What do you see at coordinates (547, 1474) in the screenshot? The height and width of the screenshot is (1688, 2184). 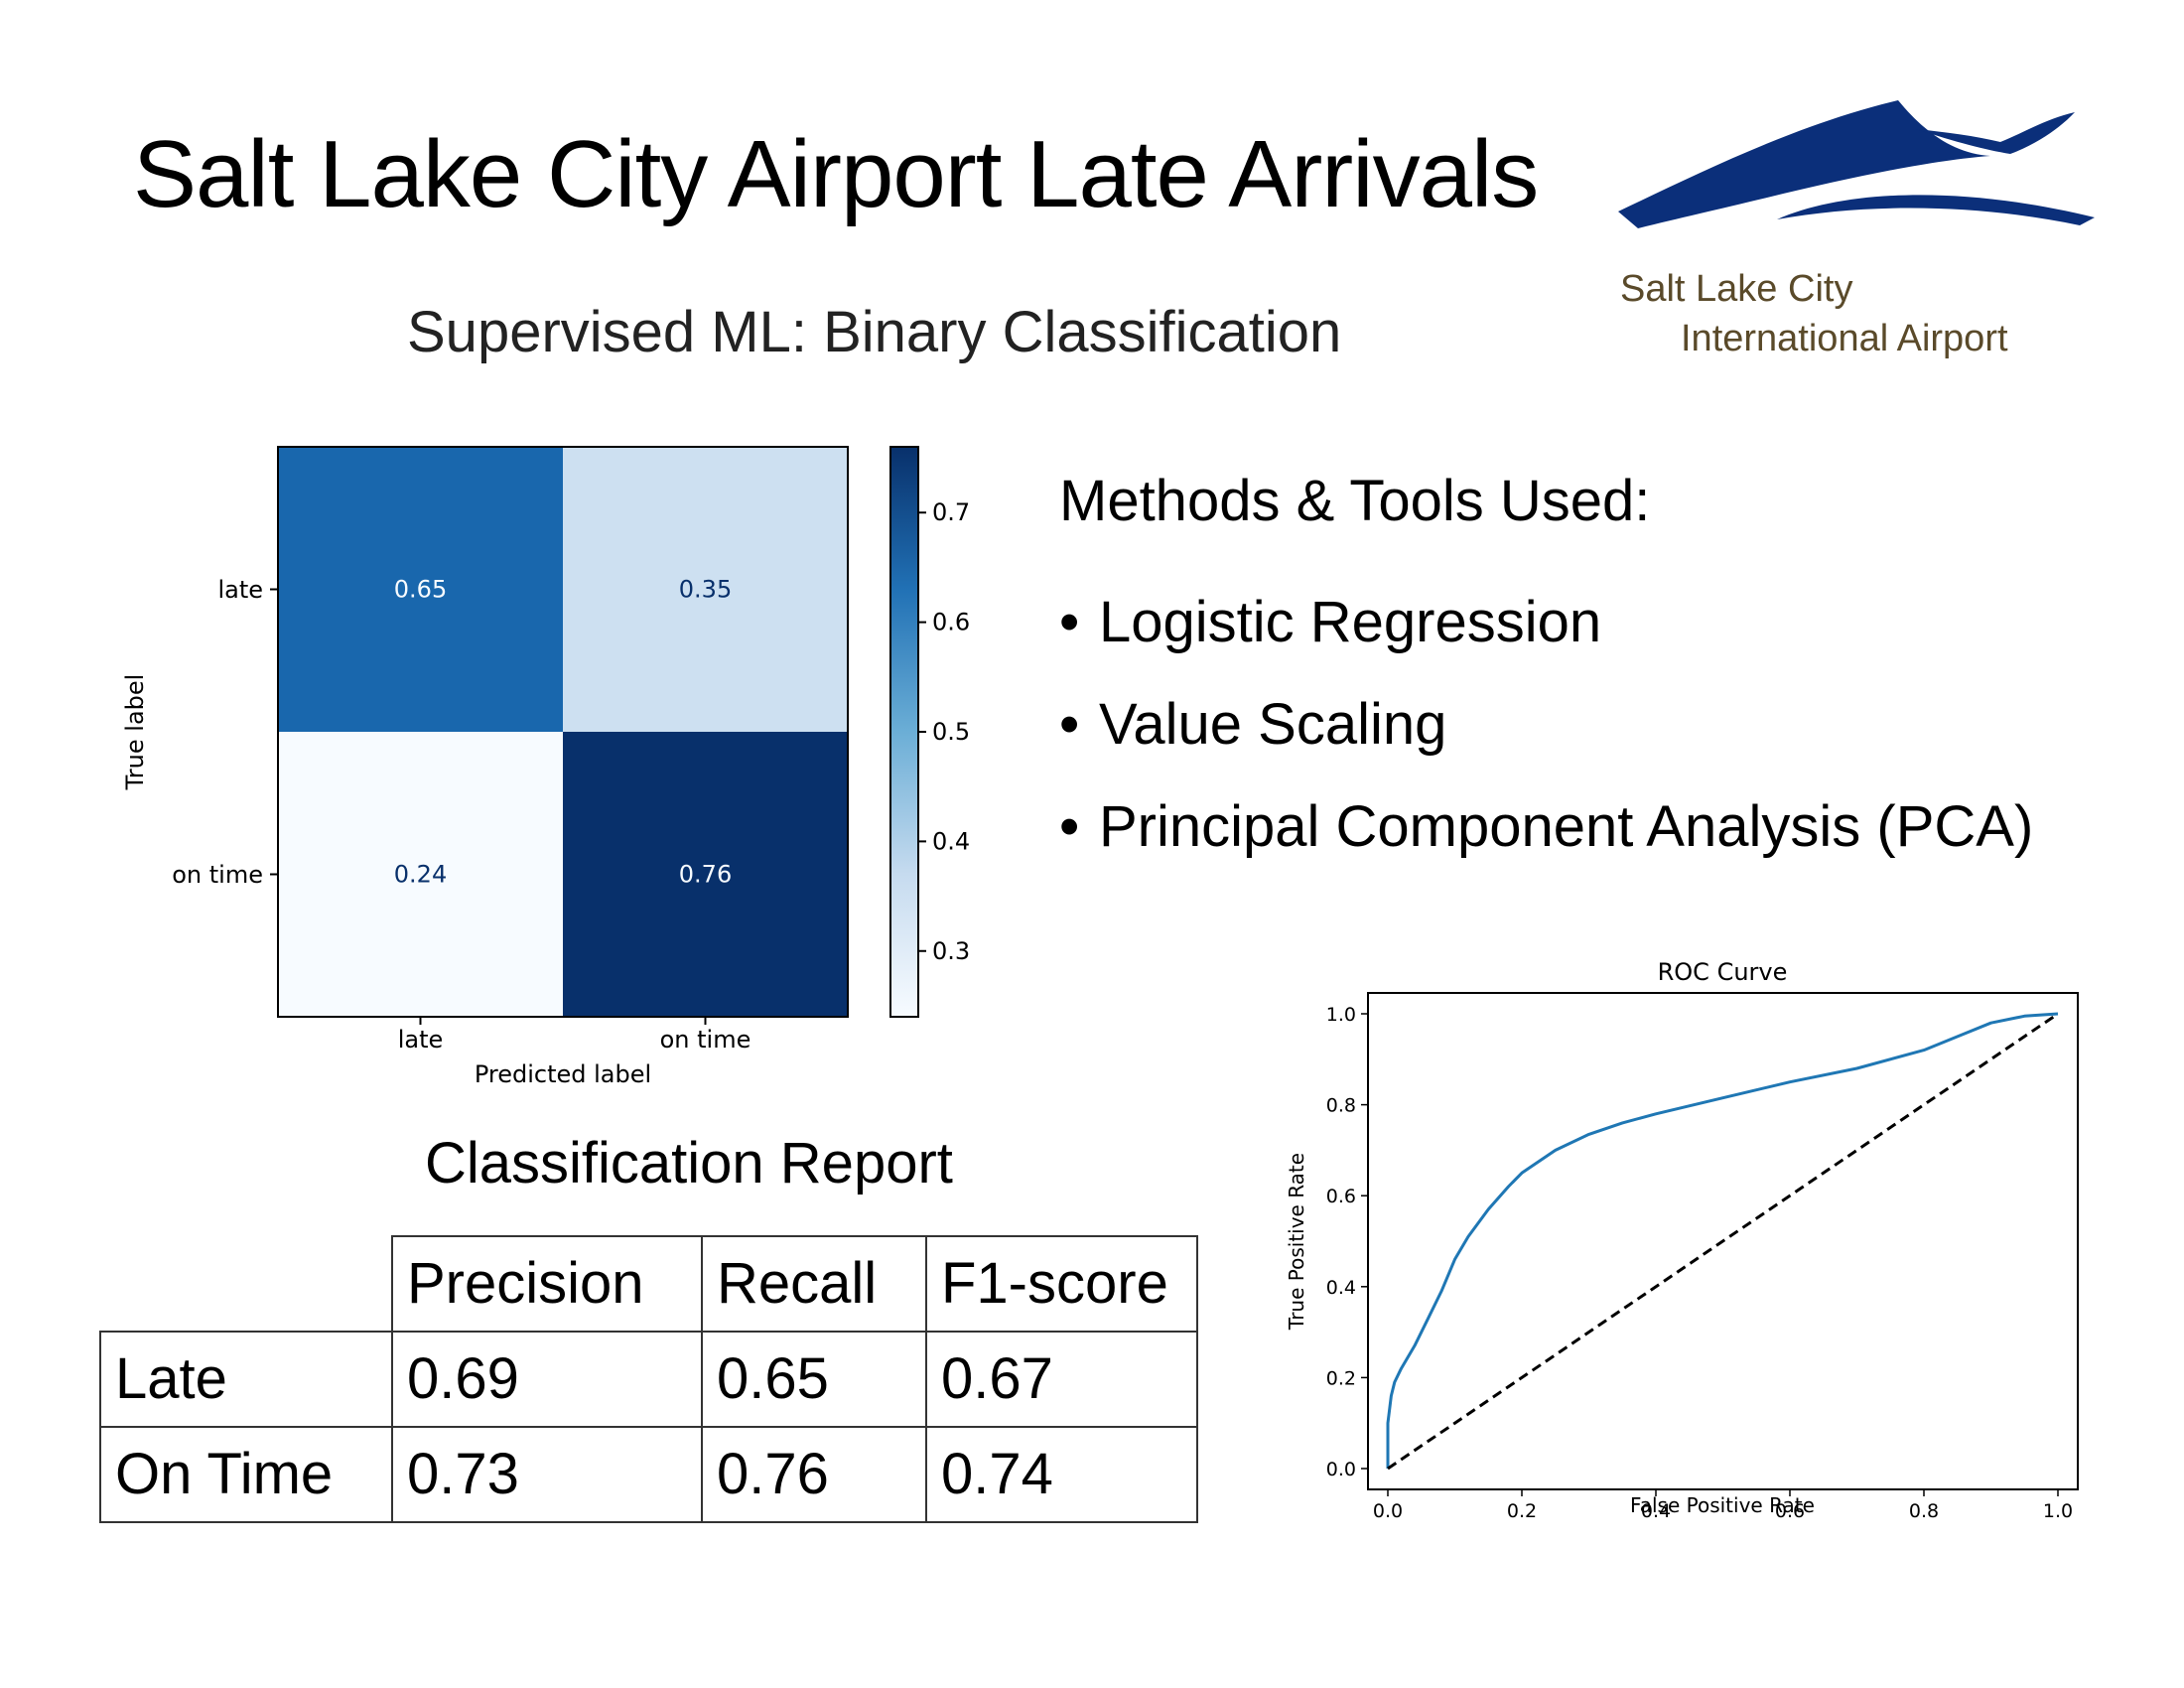 I see `table-cell: 0.73` at bounding box center [547, 1474].